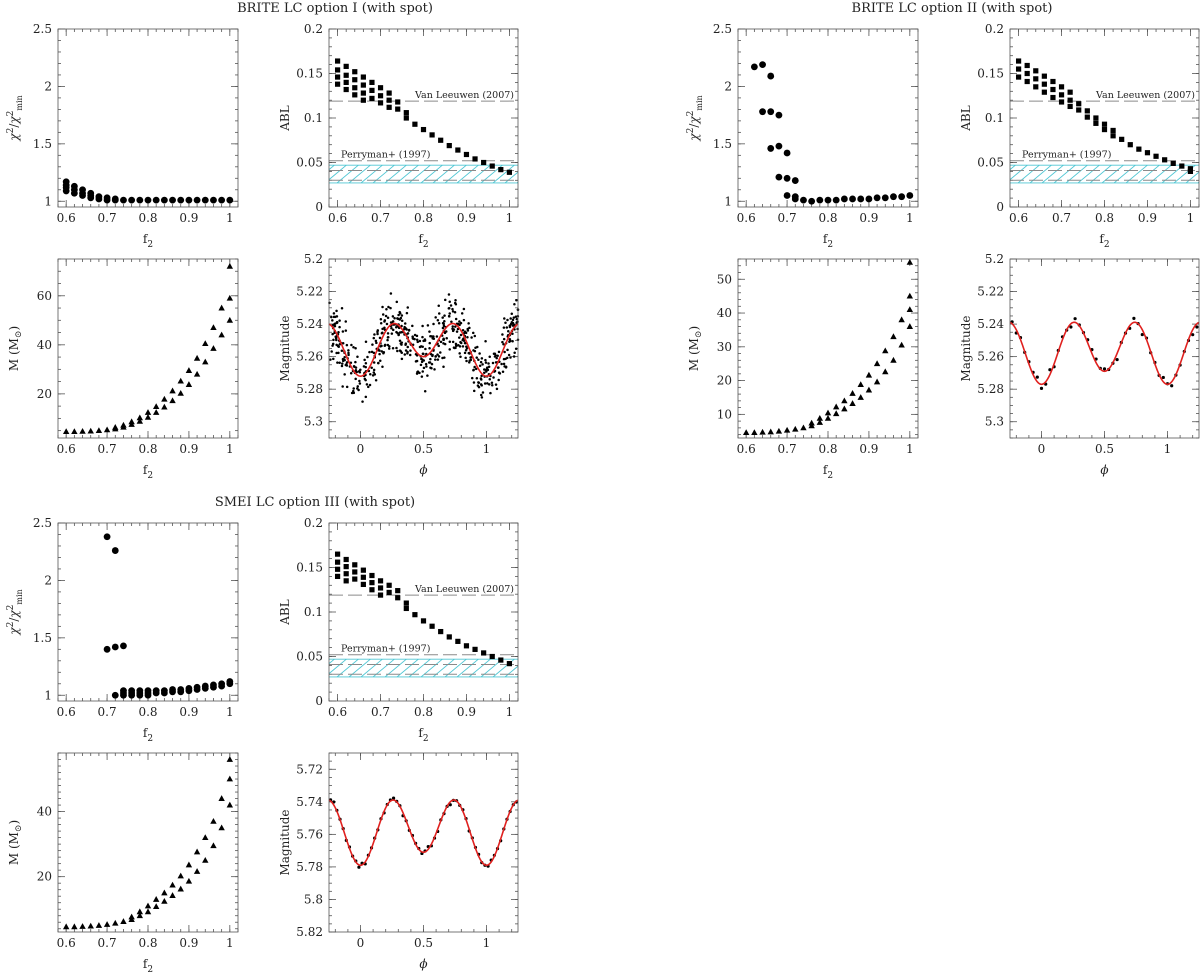 The image size is (1200, 972). Describe the element at coordinates (361, 449) in the screenshot. I see `x-tick-label: 0` at that location.